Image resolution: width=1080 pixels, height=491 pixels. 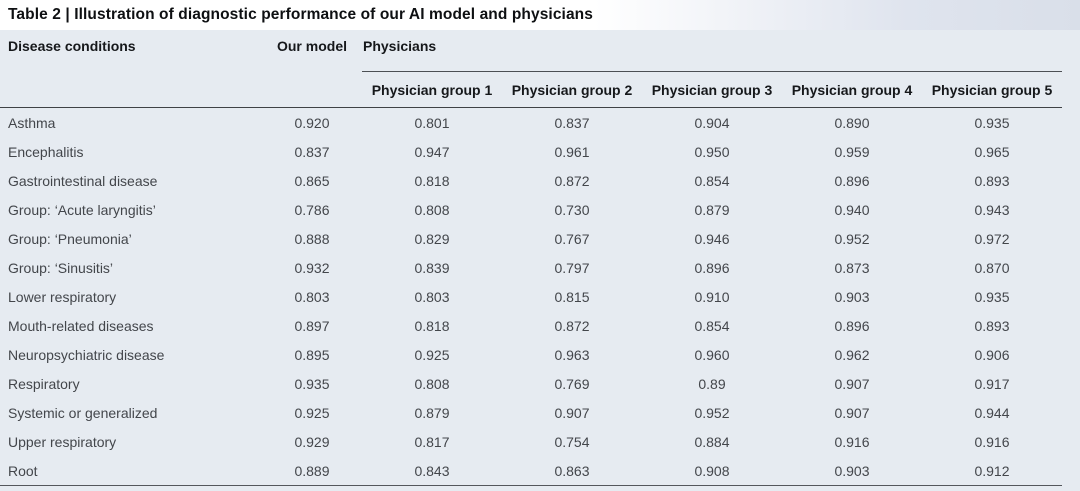 I want to click on table-row: Root 0.889 0.843 0.863 0.908 0.903 0.912, so click(x=540, y=471).